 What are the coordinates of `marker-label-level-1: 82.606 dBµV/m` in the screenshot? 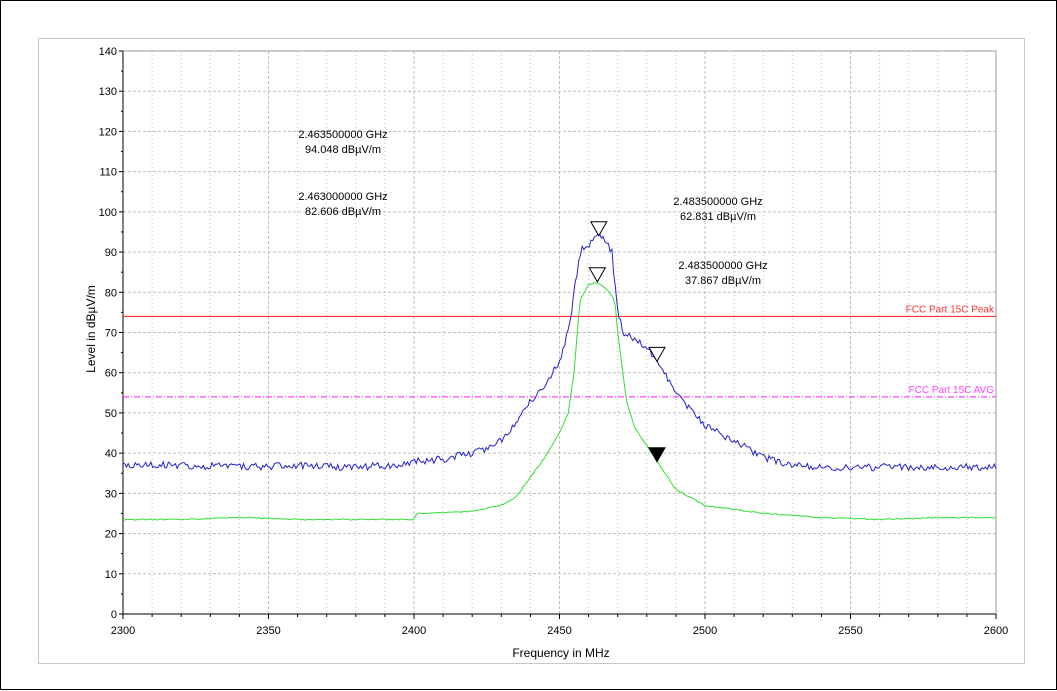 It's located at (343, 212).